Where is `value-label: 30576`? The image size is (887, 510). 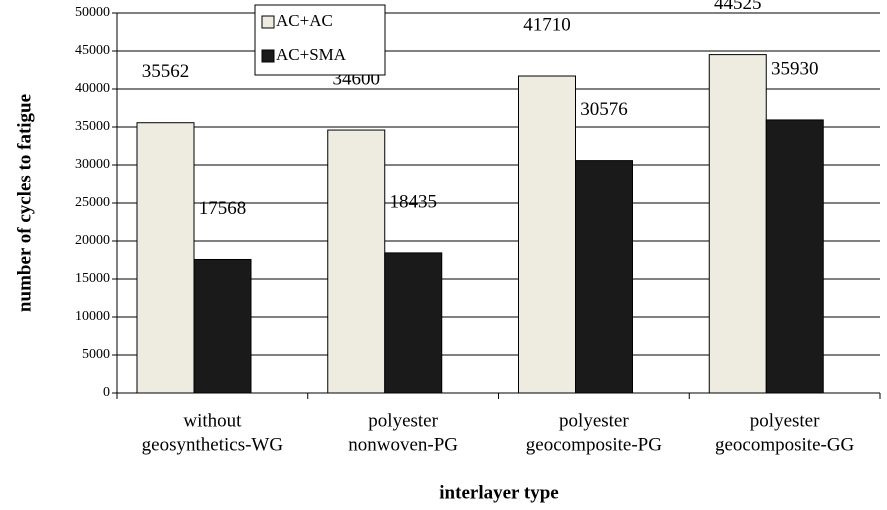
value-label: 30576 is located at coordinates (604, 109).